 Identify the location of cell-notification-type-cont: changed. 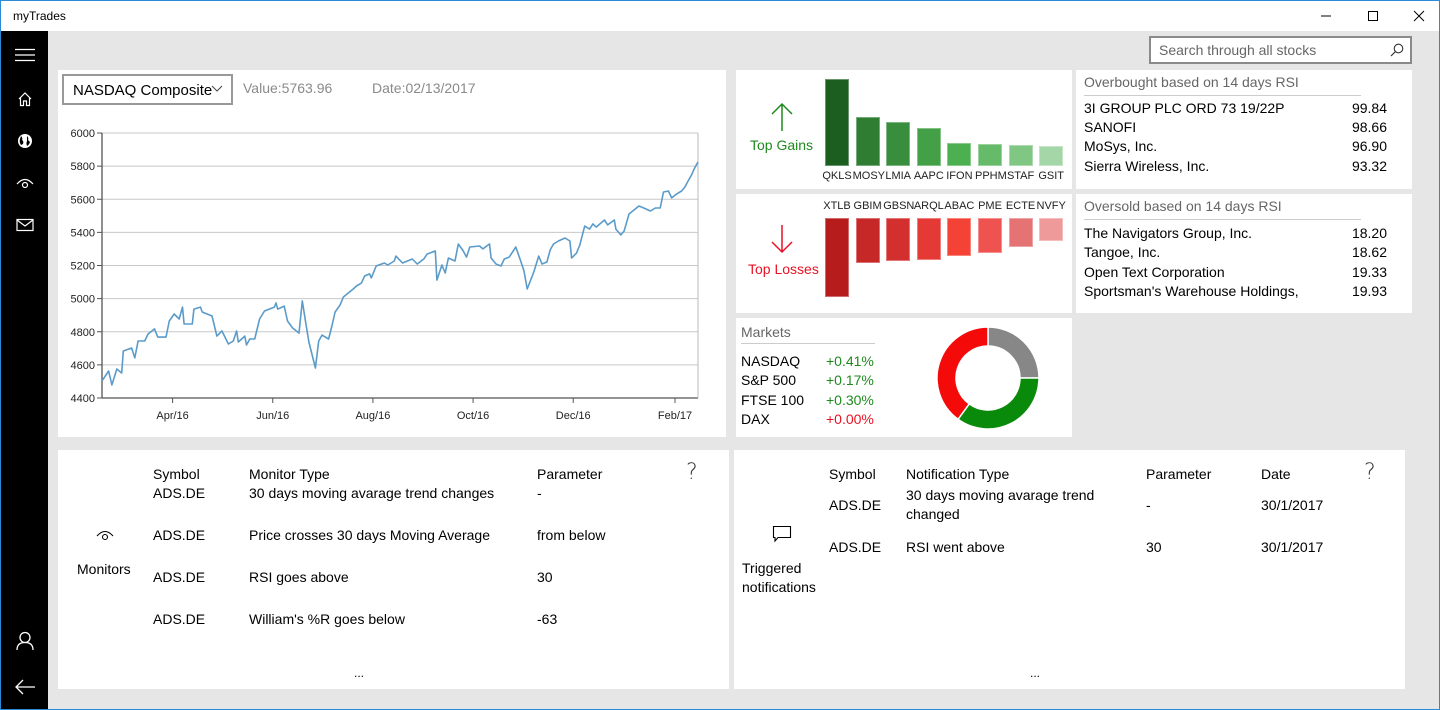
(933, 514).